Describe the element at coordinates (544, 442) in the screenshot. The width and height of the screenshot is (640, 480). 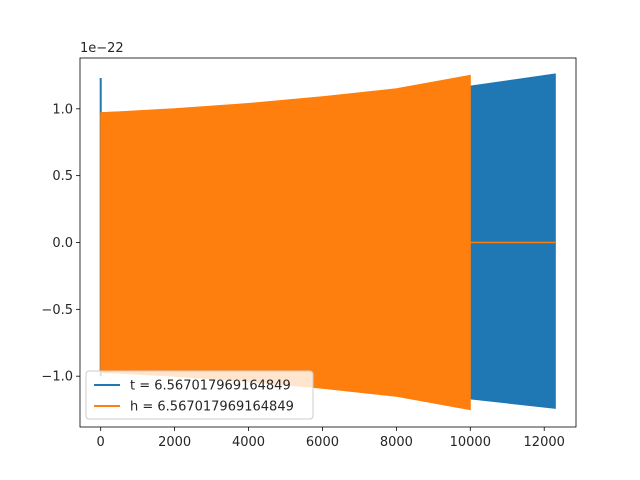
I see `x-tick-label: 12000` at that location.